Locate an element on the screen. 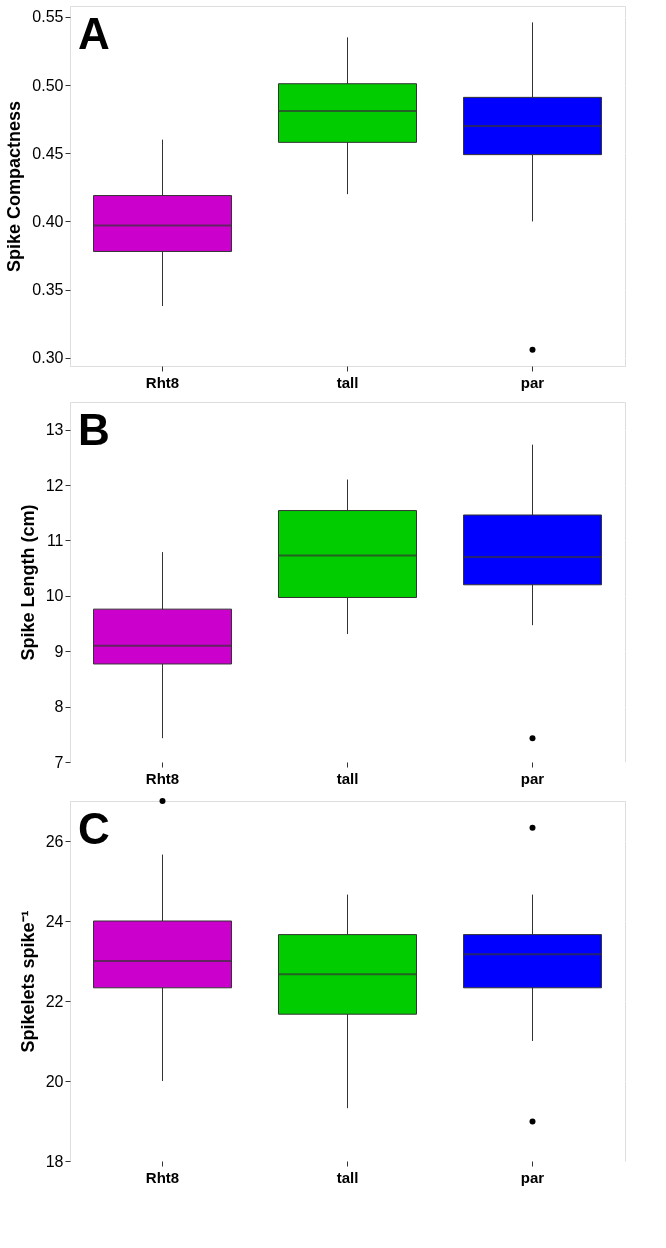  y-tick-label: 0.45 is located at coordinates (48, 153).